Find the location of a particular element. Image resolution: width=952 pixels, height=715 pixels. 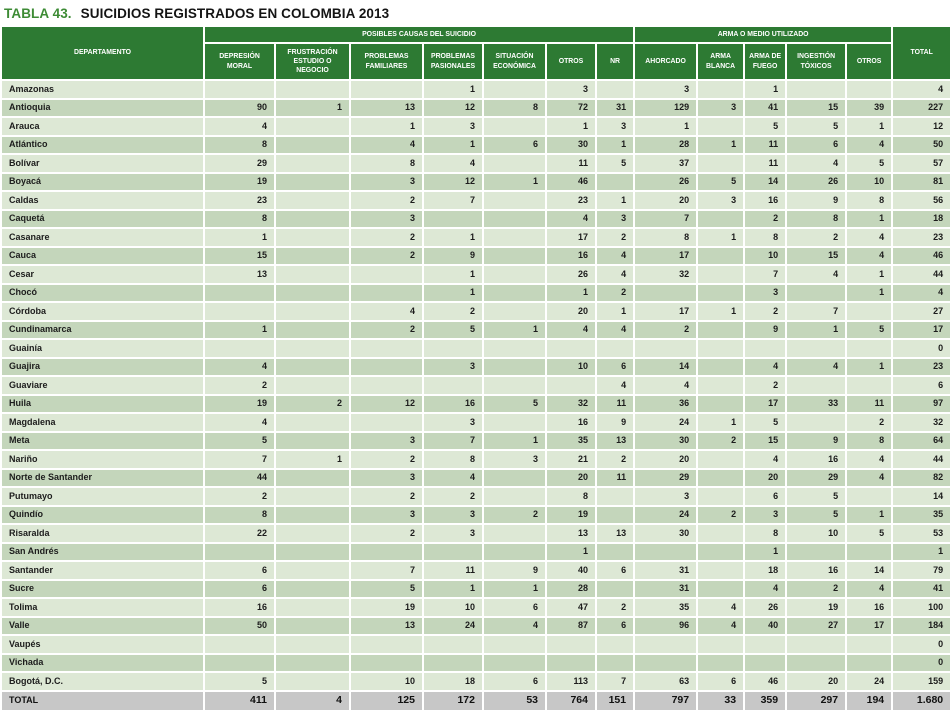

row-department: Meta is located at coordinates (102, 440).